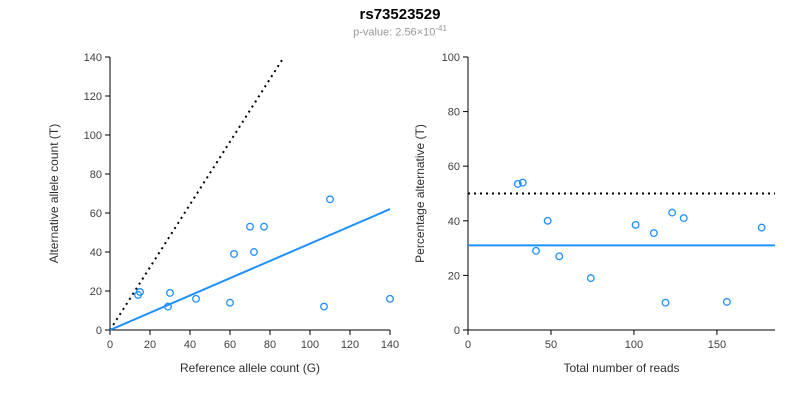 The image size is (800, 400). Describe the element at coordinates (150, 345) in the screenshot. I see `x-tick-label: 20` at that location.